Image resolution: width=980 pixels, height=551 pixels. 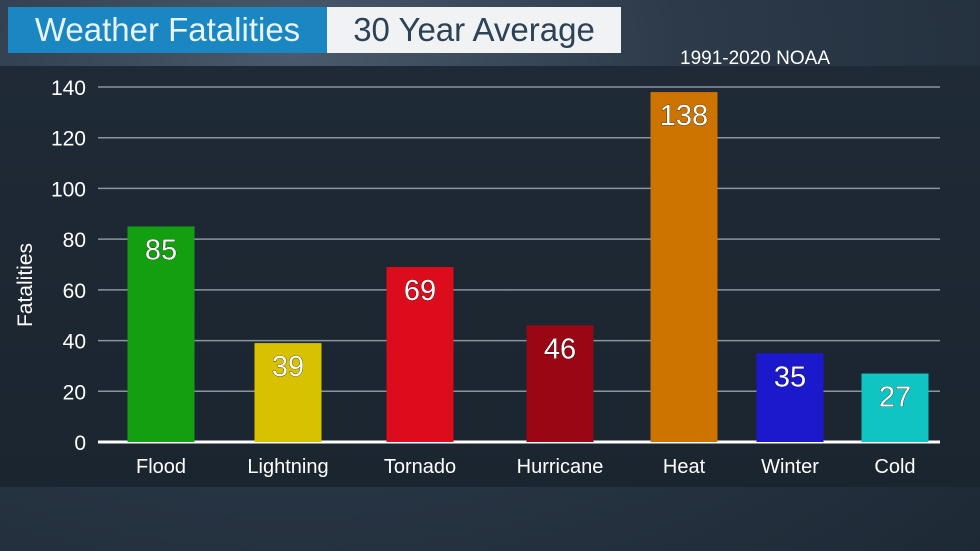 I want to click on data-label: 69, so click(x=420, y=291).